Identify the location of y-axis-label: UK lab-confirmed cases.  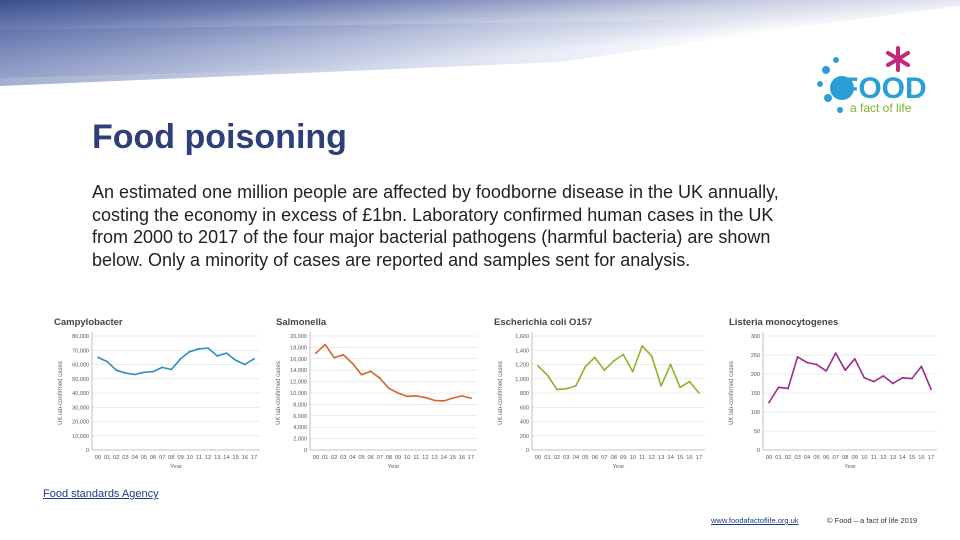
(732, 393).